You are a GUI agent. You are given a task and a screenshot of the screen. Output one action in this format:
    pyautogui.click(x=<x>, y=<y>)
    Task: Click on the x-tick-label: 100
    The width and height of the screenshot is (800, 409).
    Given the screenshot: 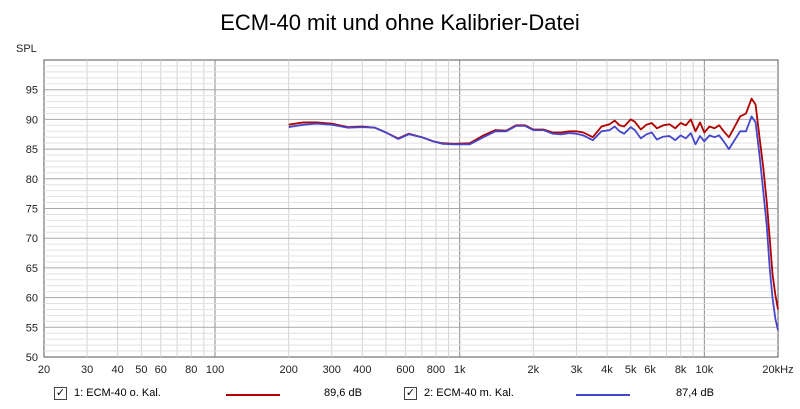 What is the action you would take?
    pyautogui.click(x=215, y=370)
    